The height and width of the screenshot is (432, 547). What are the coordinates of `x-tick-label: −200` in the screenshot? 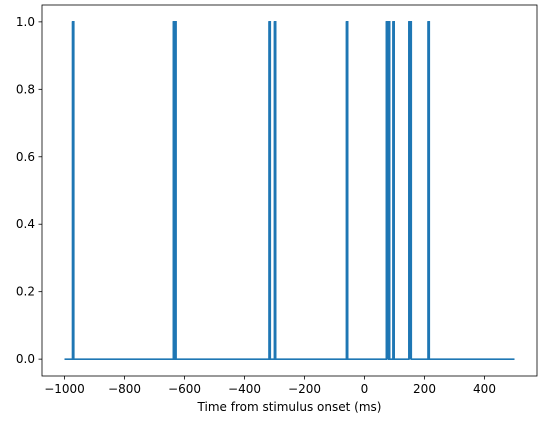 It's located at (304, 389).